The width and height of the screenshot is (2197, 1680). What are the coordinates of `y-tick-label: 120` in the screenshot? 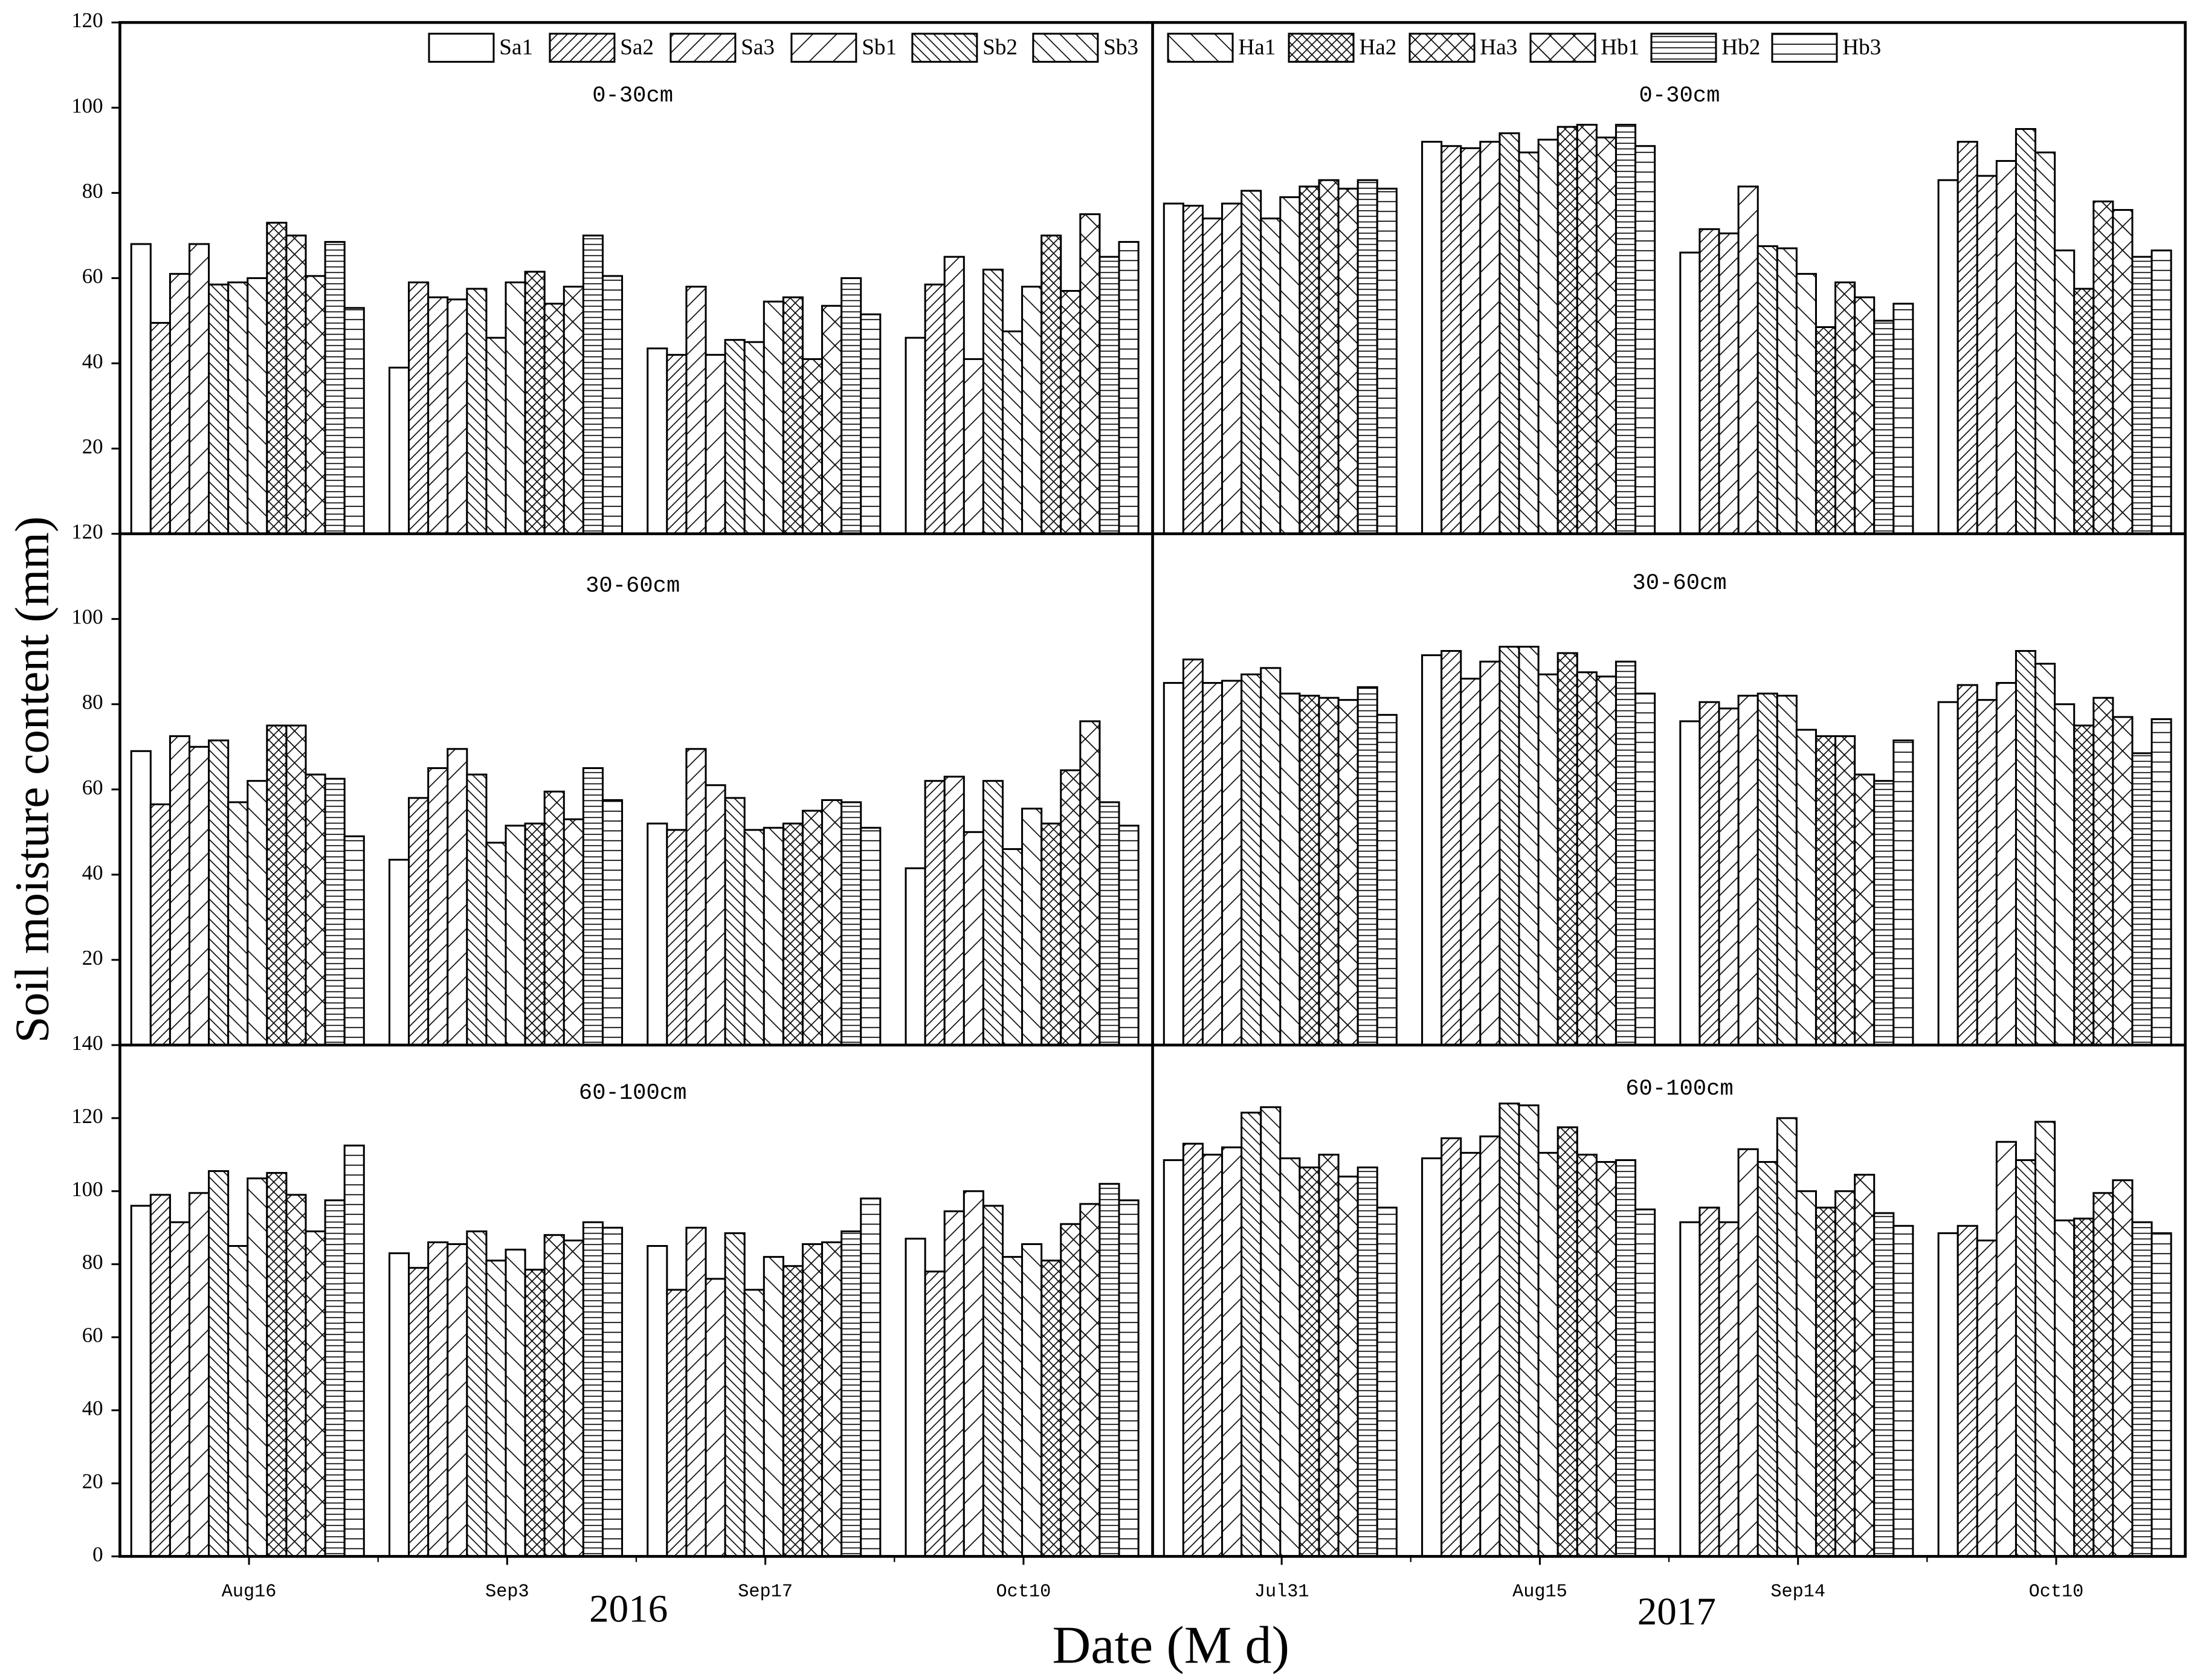 It's located at (87, 532).